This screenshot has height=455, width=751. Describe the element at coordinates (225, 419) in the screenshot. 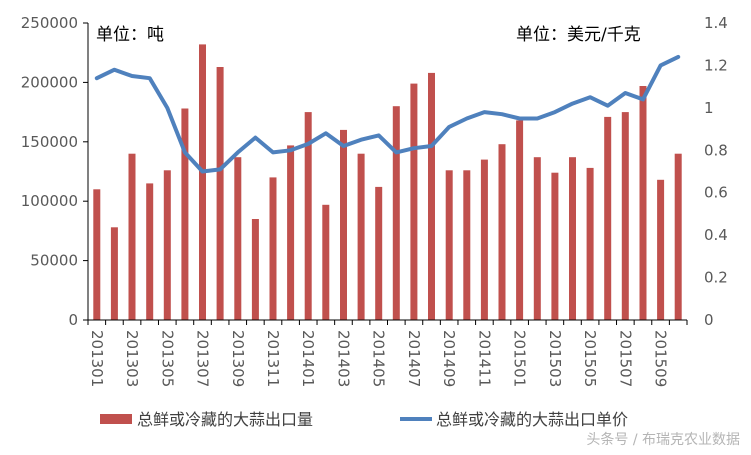

I see `legend-bar-label: 总鲜或冷藏的大蒜出口量` at that location.